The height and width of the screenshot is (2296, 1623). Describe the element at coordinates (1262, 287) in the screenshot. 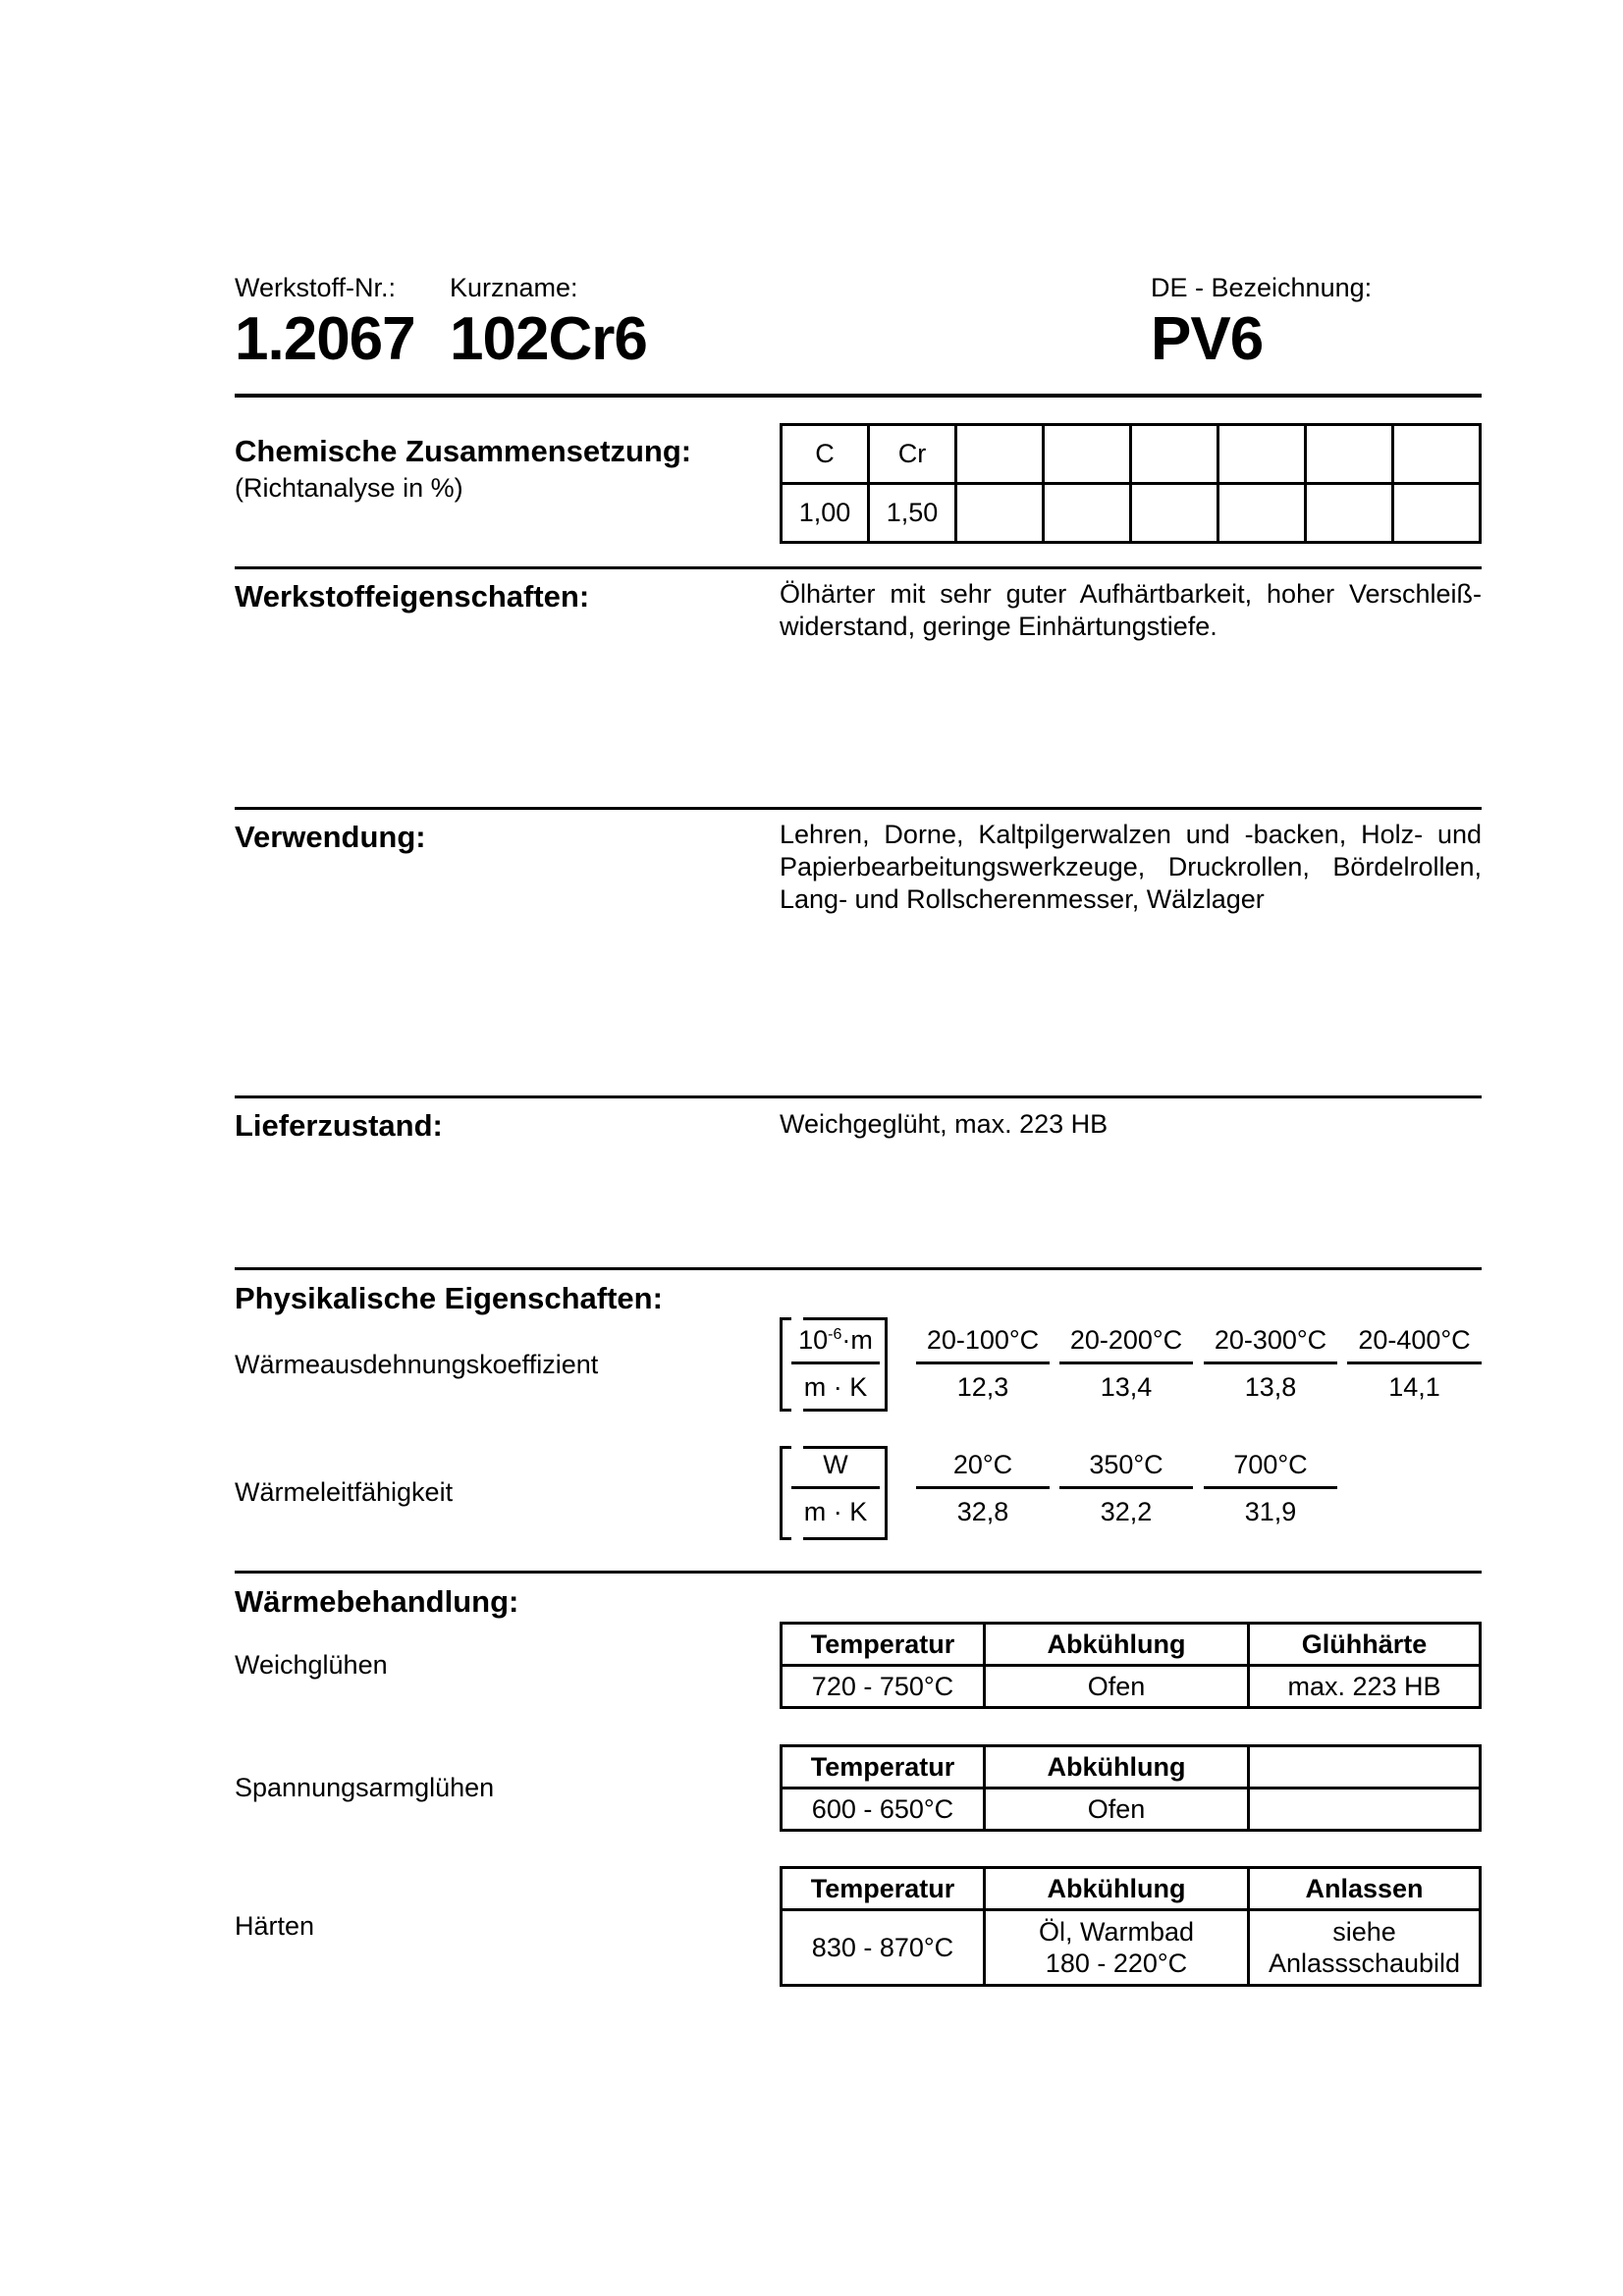

I see `de-label: DE - Bezeichnung:` at that location.